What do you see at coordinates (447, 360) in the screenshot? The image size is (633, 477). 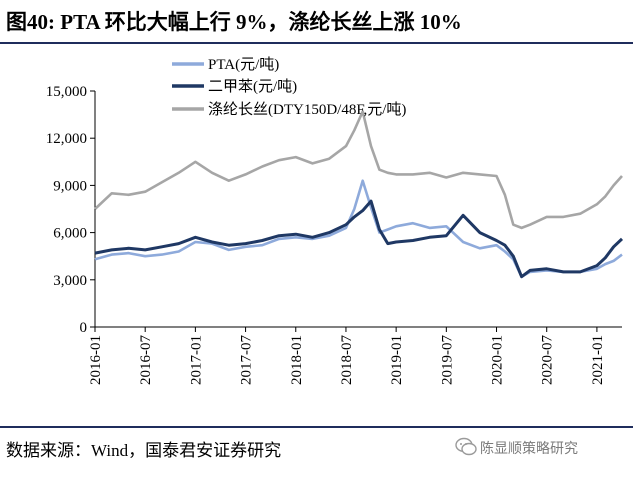 I see `x-tick-label: 2019-07` at bounding box center [447, 360].